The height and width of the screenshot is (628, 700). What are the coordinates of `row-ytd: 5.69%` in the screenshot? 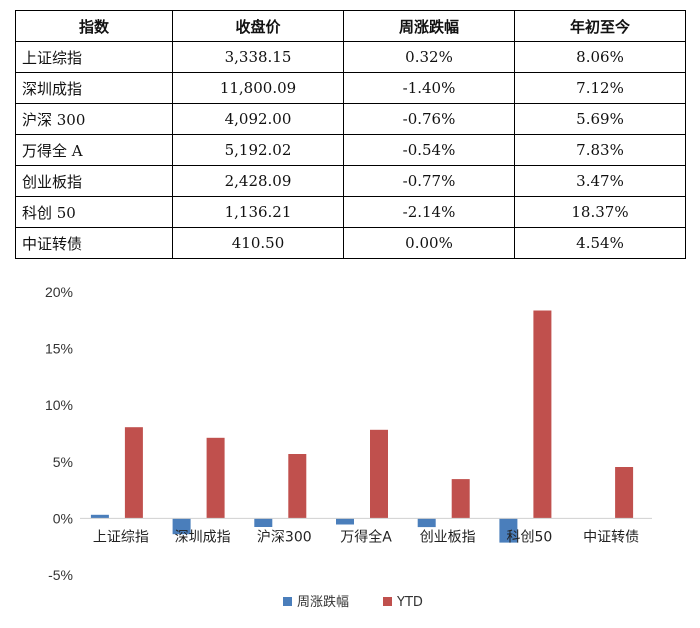 It's located at (600, 119).